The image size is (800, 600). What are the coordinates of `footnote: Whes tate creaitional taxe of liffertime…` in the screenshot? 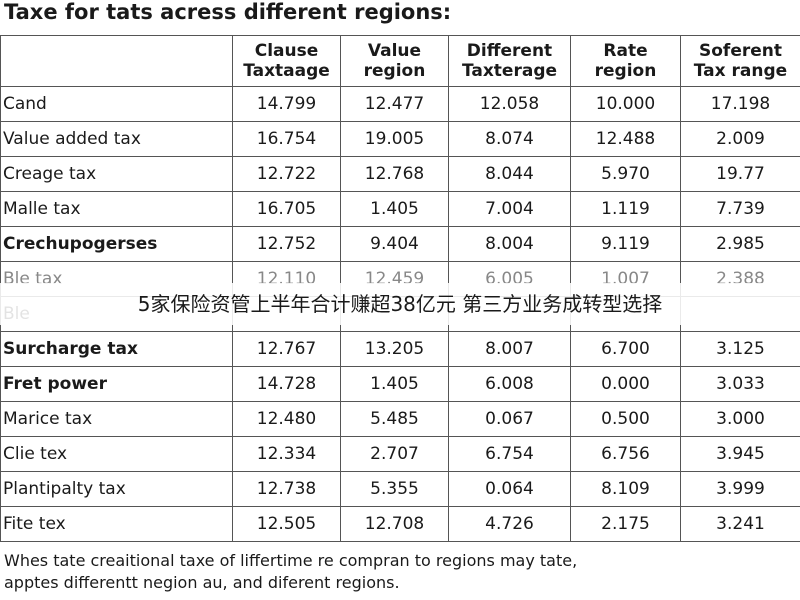 It's located at (290, 572).